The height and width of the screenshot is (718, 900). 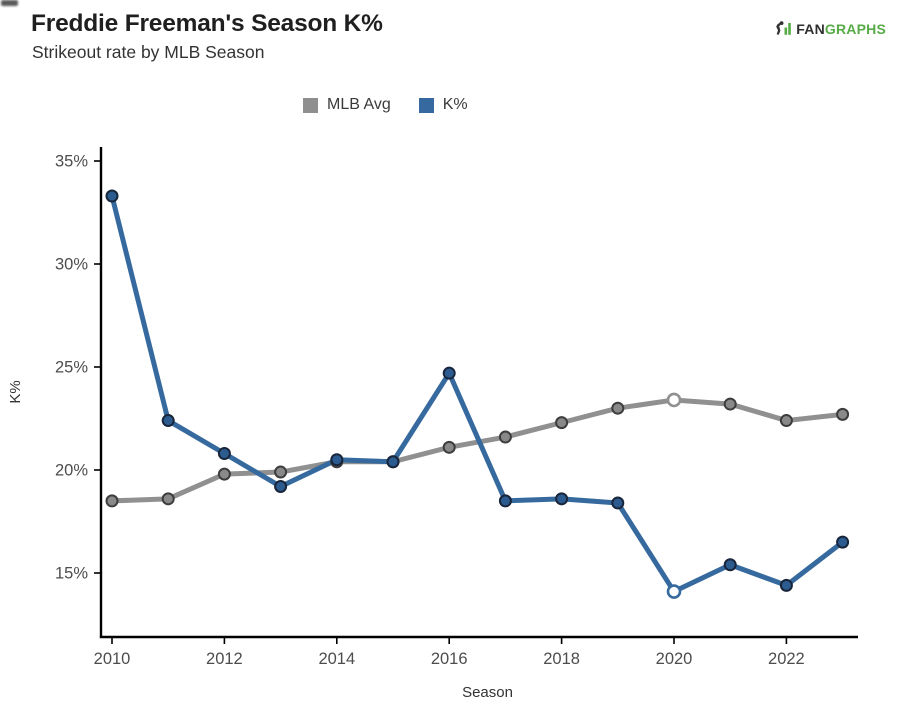 I want to click on chart-subtitle: Strikeout rate by MLB Season, so click(x=148, y=52).